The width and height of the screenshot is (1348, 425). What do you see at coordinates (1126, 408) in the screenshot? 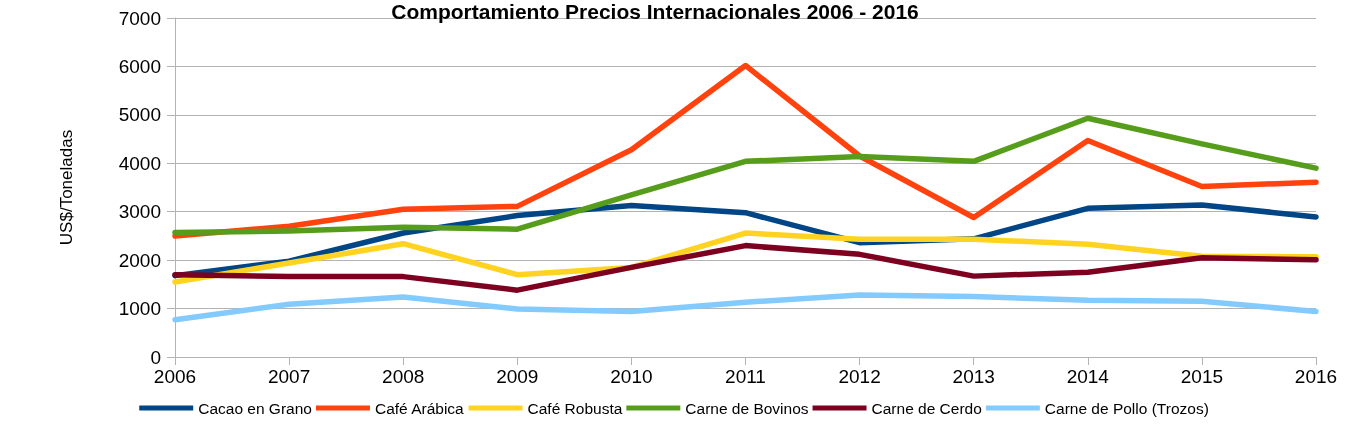
I see `legend-label: Carne de Pollo (Trozos)` at bounding box center [1126, 408].